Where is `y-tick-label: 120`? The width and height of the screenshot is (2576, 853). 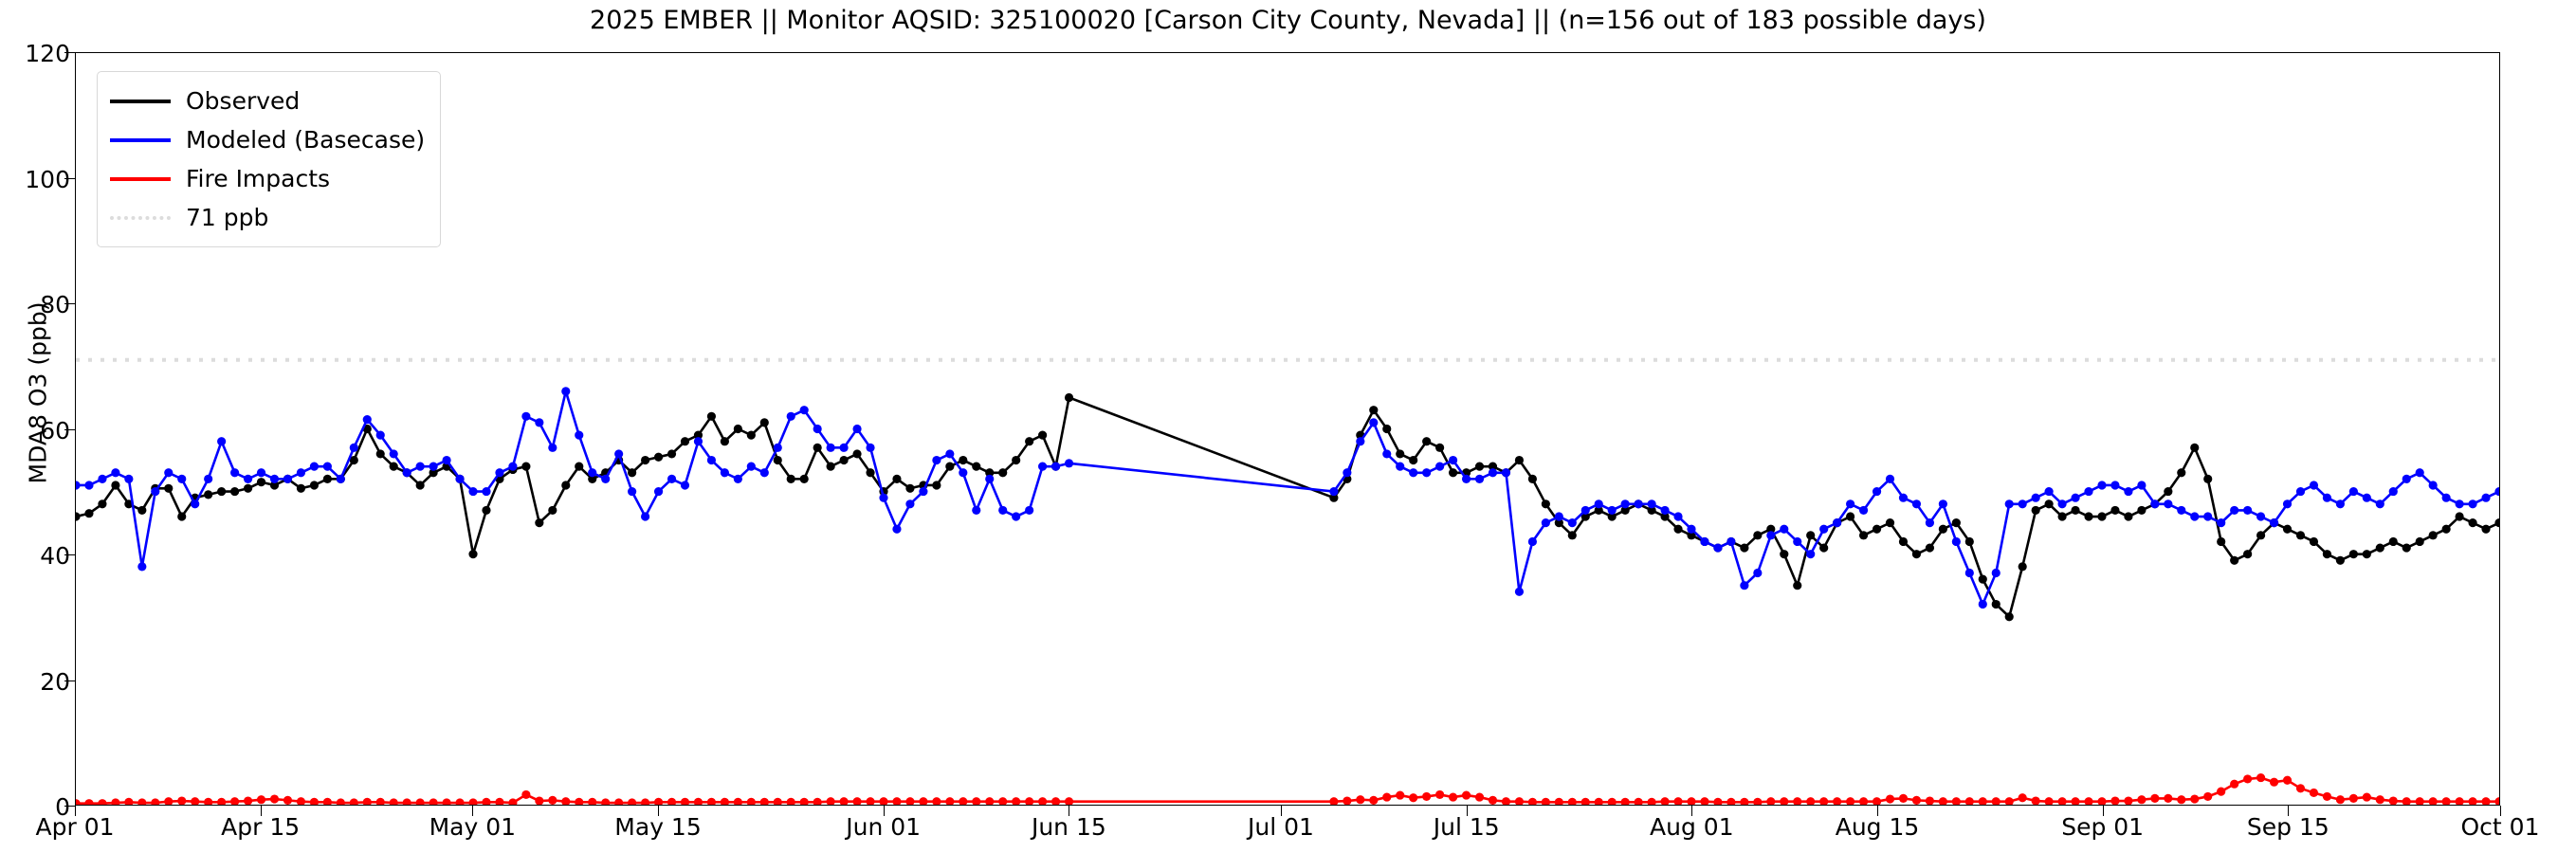
y-tick-label: 120 is located at coordinates (47, 53).